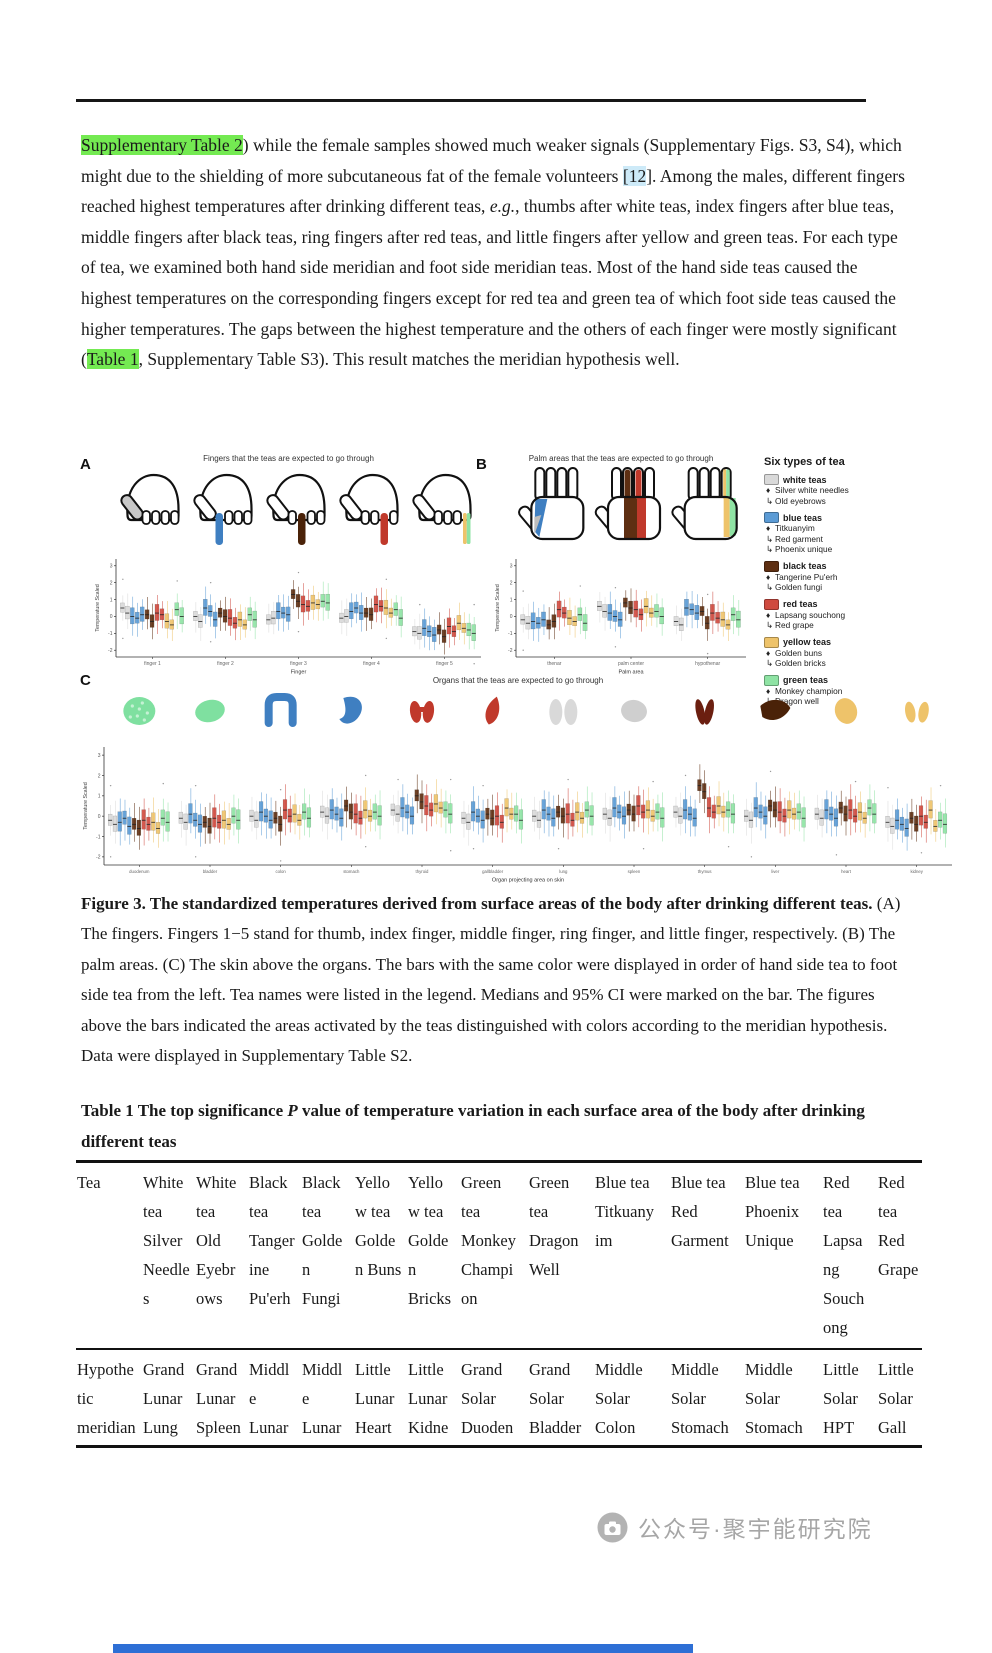  I want to click on table-cell: Middle Solar Stomach, so click(774, 1398).